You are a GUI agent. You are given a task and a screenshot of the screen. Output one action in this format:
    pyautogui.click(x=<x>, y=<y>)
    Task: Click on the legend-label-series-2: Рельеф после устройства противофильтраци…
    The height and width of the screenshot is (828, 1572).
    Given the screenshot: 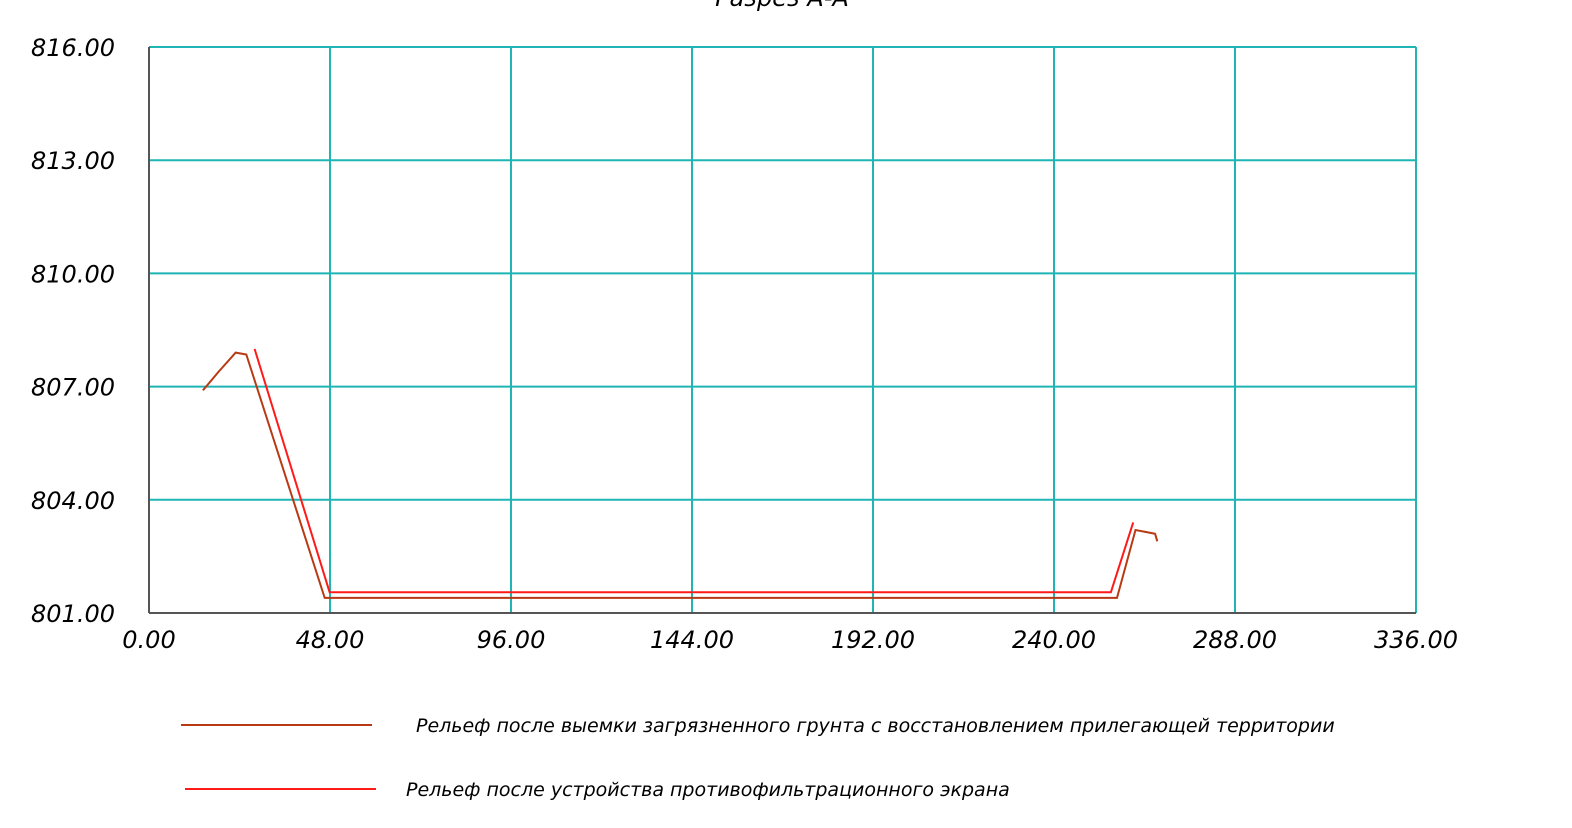 What is the action you would take?
    pyautogui.click(x=708, y=790)
    